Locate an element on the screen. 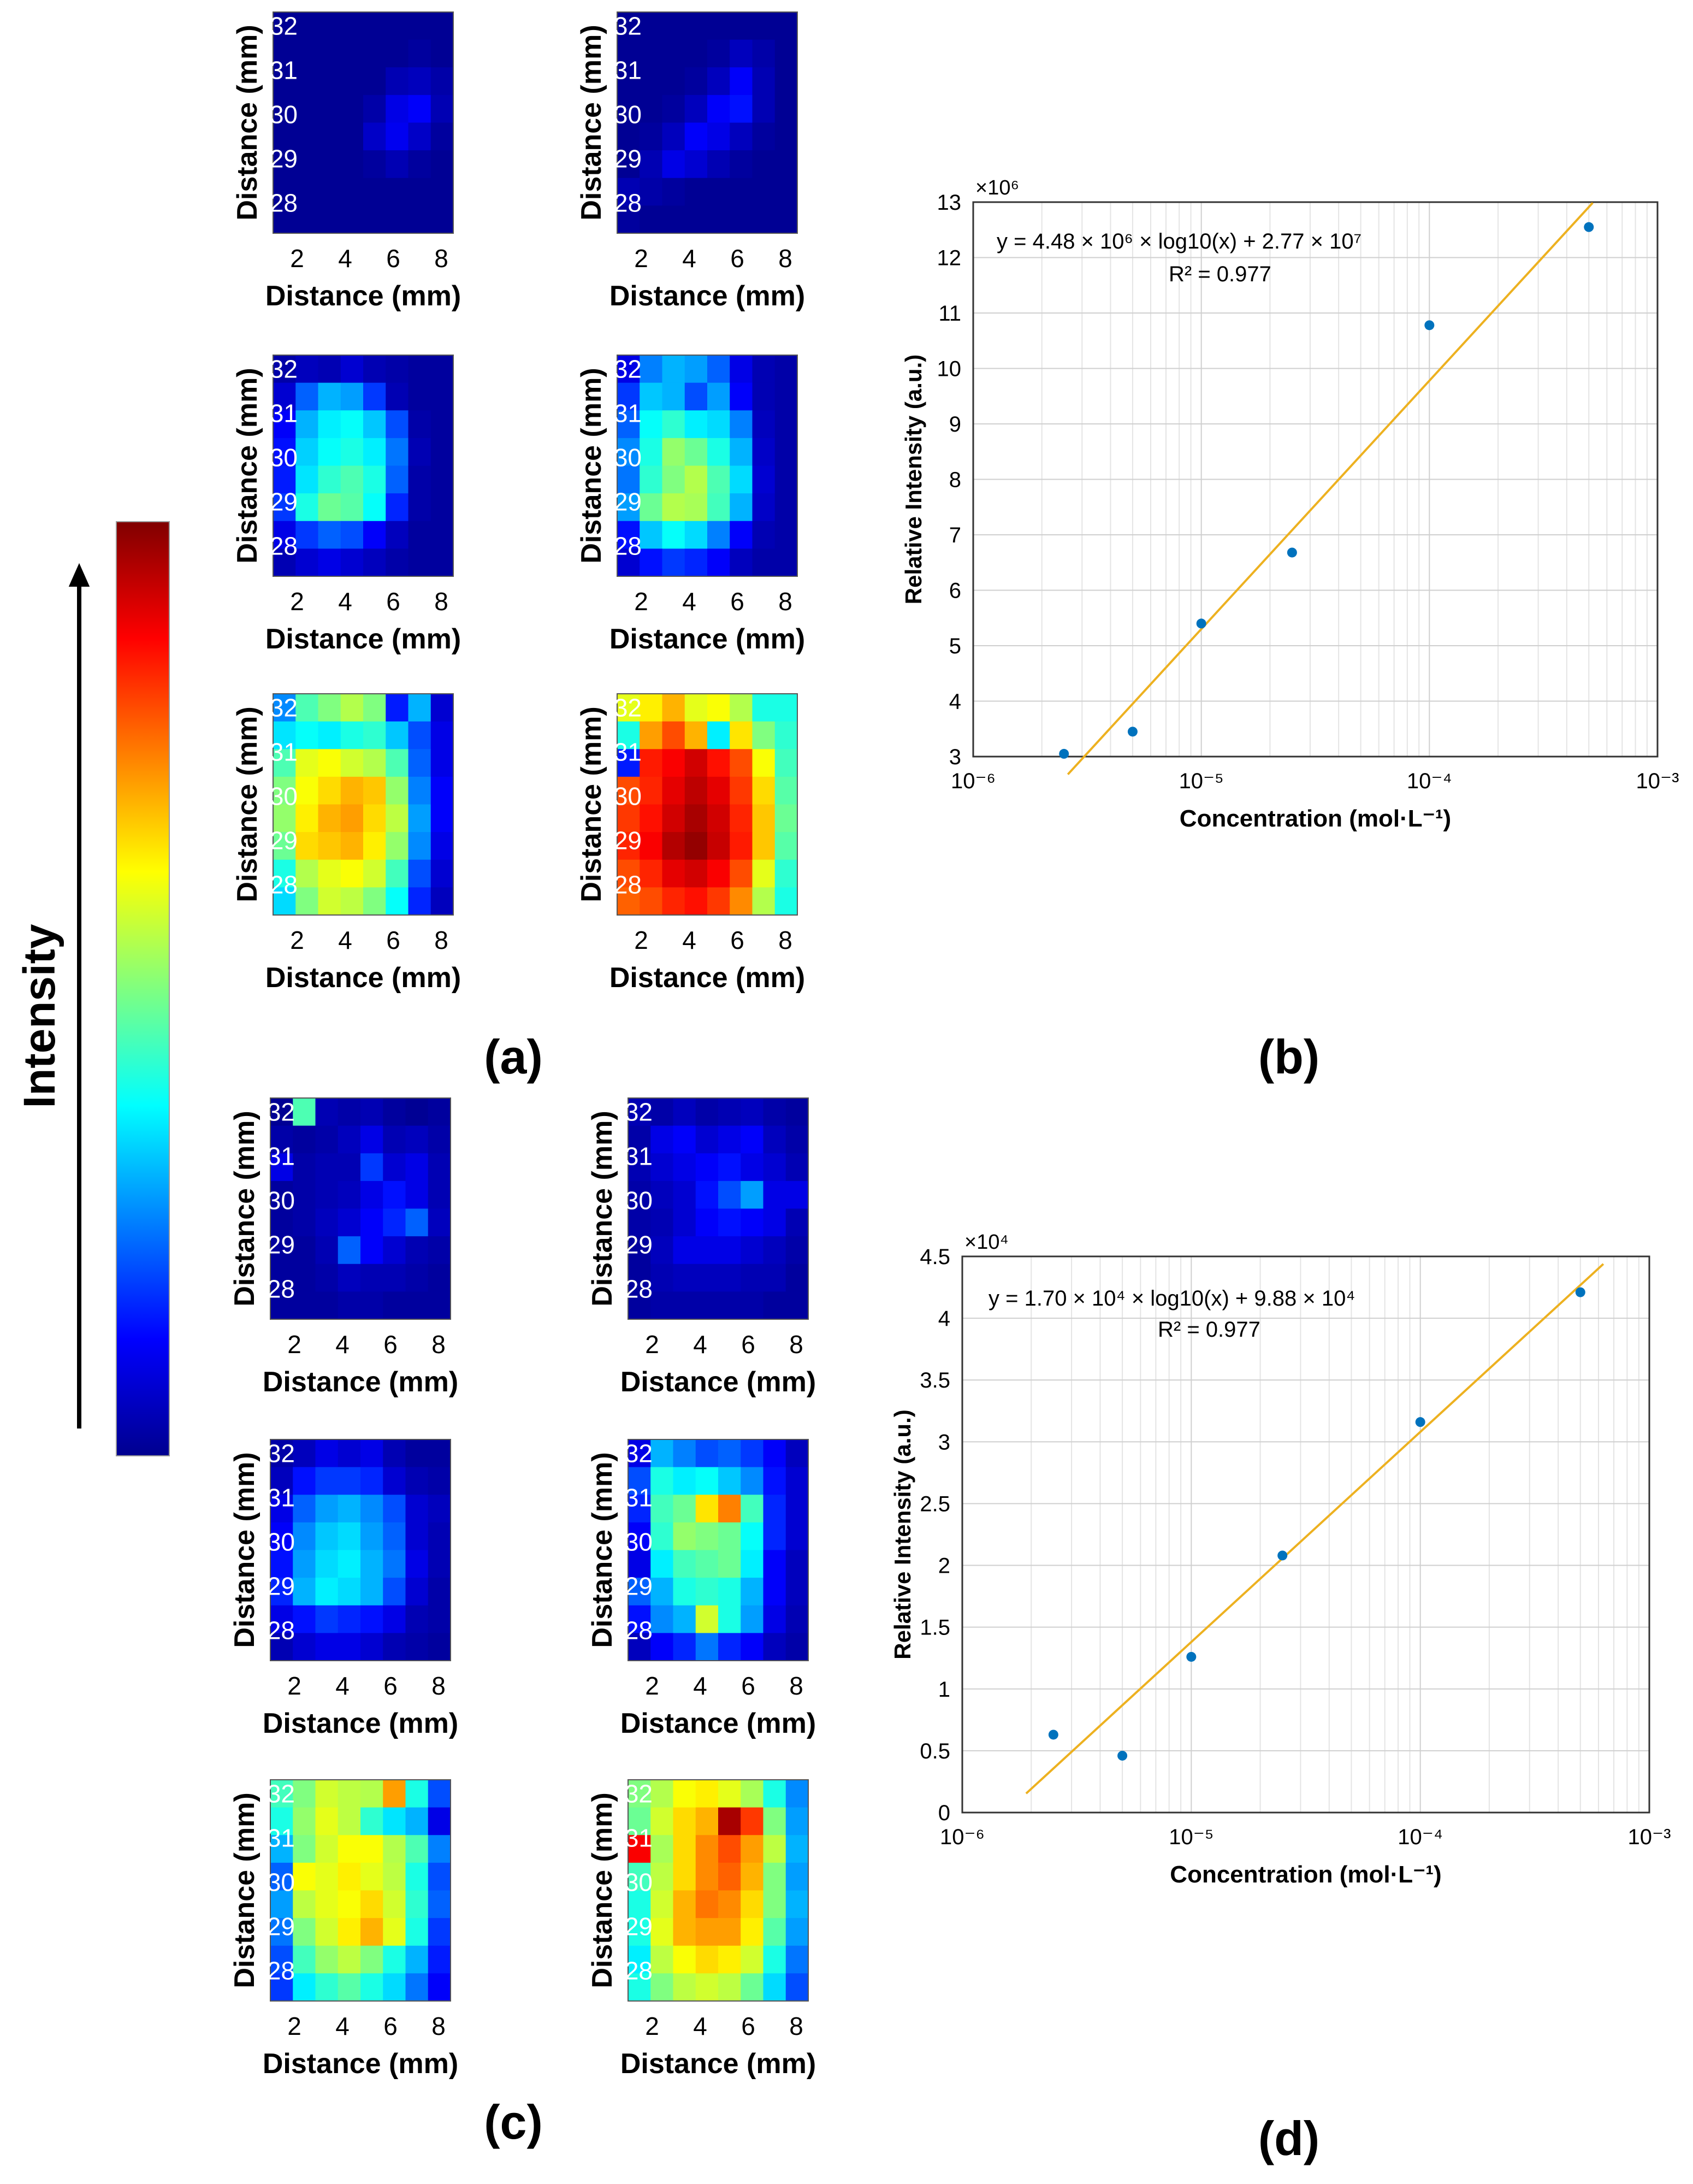 Image resolution: width=1693 pixels, height=2184 pixels. heatmap-ytick-label: 29 is located at coordinates (281, 1244).